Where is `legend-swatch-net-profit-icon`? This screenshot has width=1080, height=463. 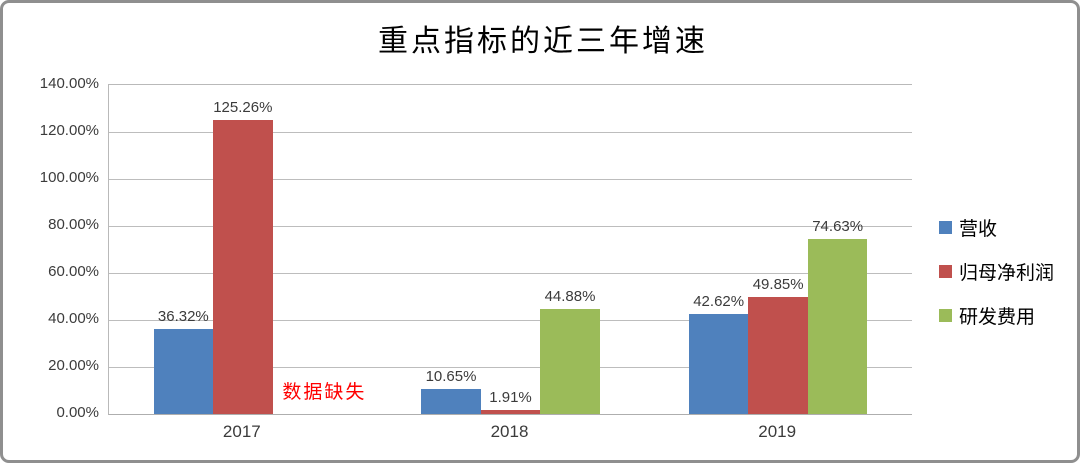 legend-swatch-net-profit-icon is located at coordinates (945, 271).